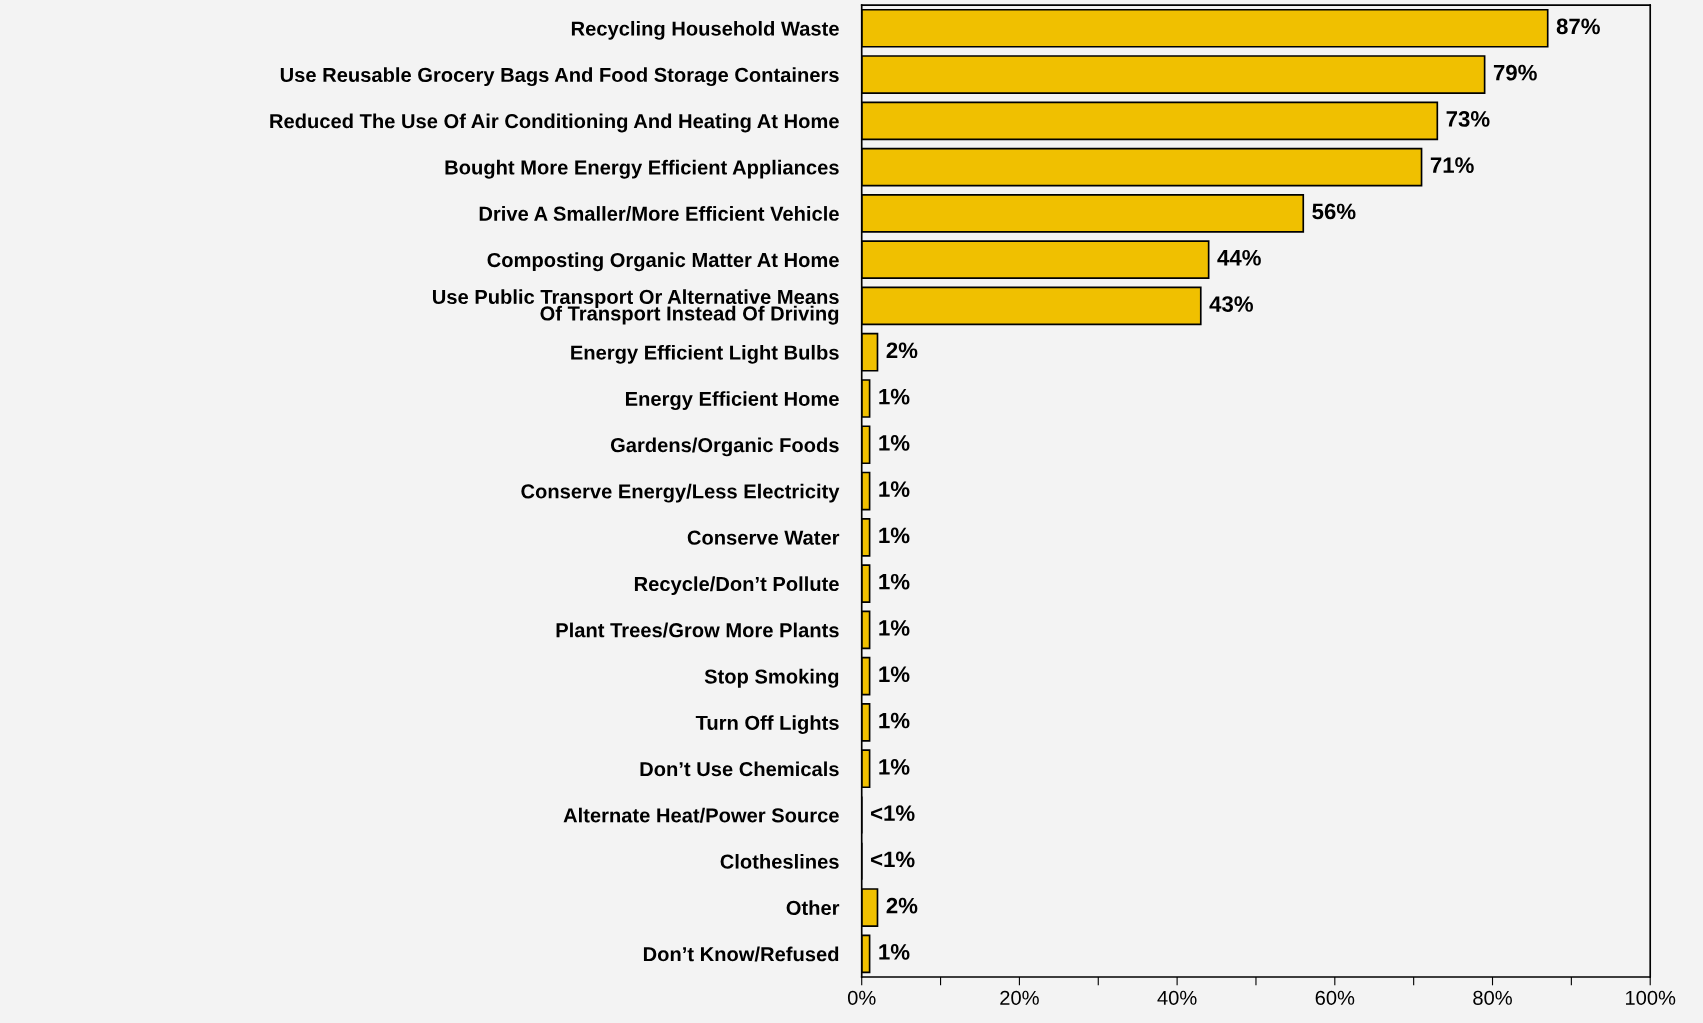  What do you see at coordinates (1231, 304) in the screenshot?
I see `data-label: 43%` at bounding box center [1231, 304].